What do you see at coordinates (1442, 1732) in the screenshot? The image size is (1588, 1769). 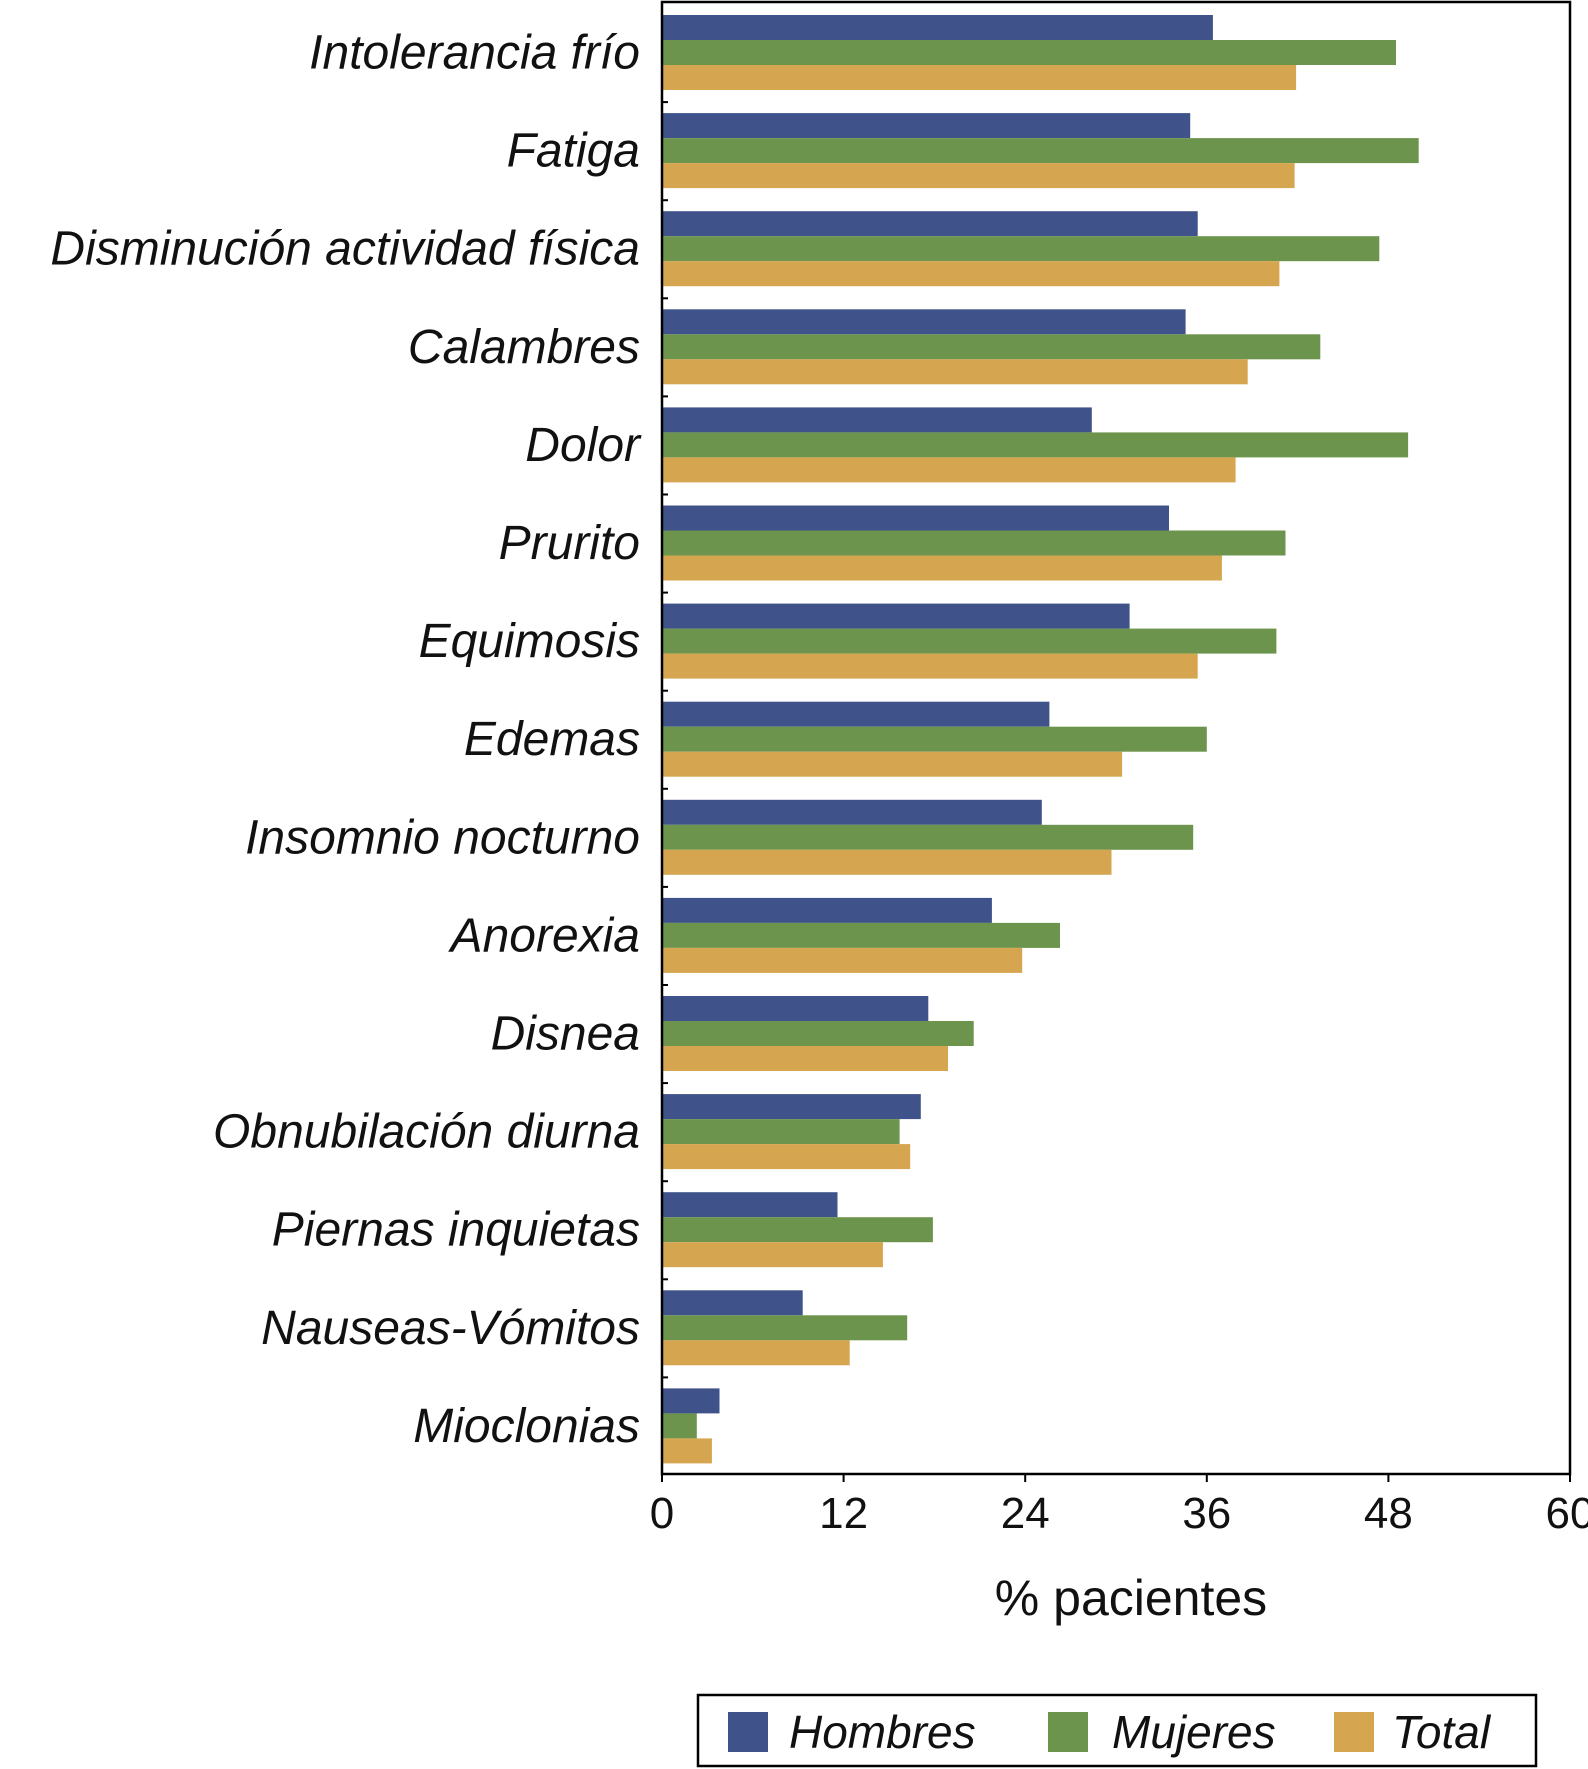 I see `legend-label: Total` at bounding box center [1442, 1732].